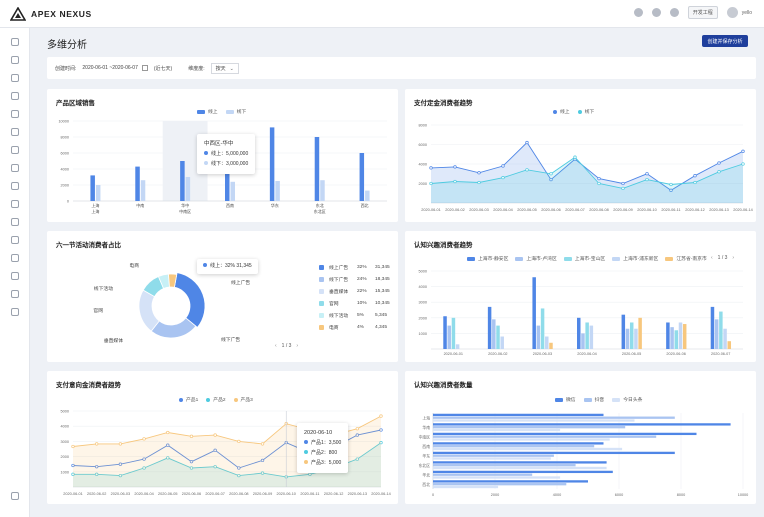  What do you see at coordinates (638, 12) in the screenshot?
I see `help-icon` at bounding box center [638, 12].